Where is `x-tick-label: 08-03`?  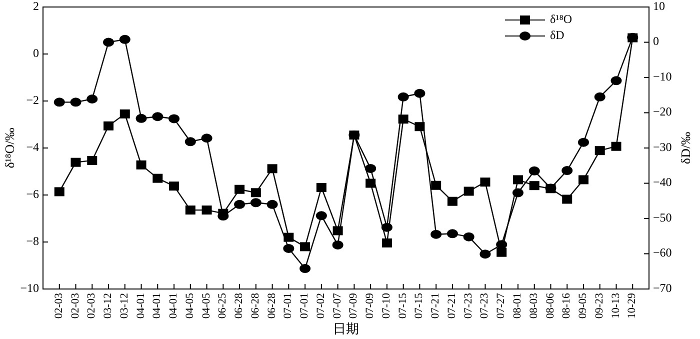 x-tick-label: 08-03 is located at coordinates (534, 305).